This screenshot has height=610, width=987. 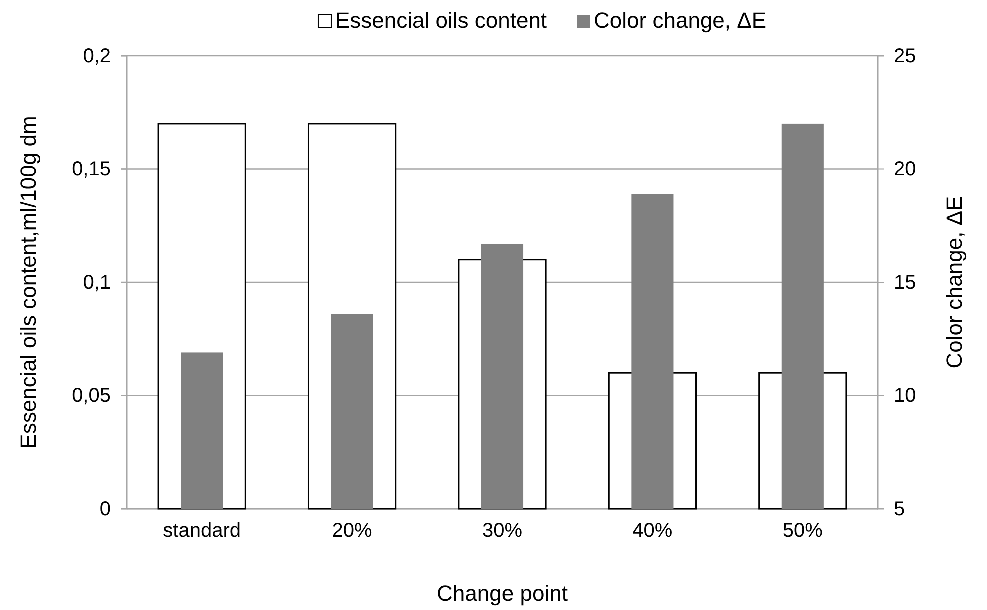 What do you see at coordinates (502, 531) in the screenshot?
I see `x-tick-label: 30%` at bounding box center [502, 531].